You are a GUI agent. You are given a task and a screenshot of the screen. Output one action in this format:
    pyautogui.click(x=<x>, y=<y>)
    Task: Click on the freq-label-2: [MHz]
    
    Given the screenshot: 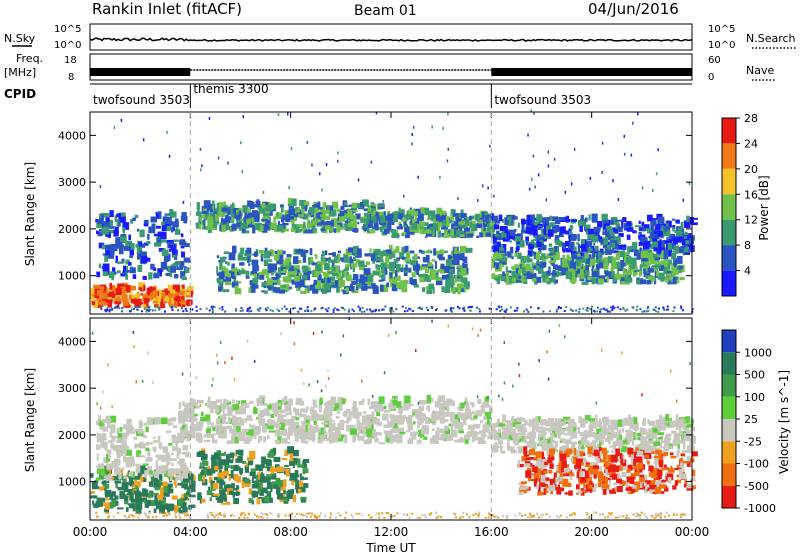 What is the action you would take?
    pyautogui.click(x=20, y=72)
    